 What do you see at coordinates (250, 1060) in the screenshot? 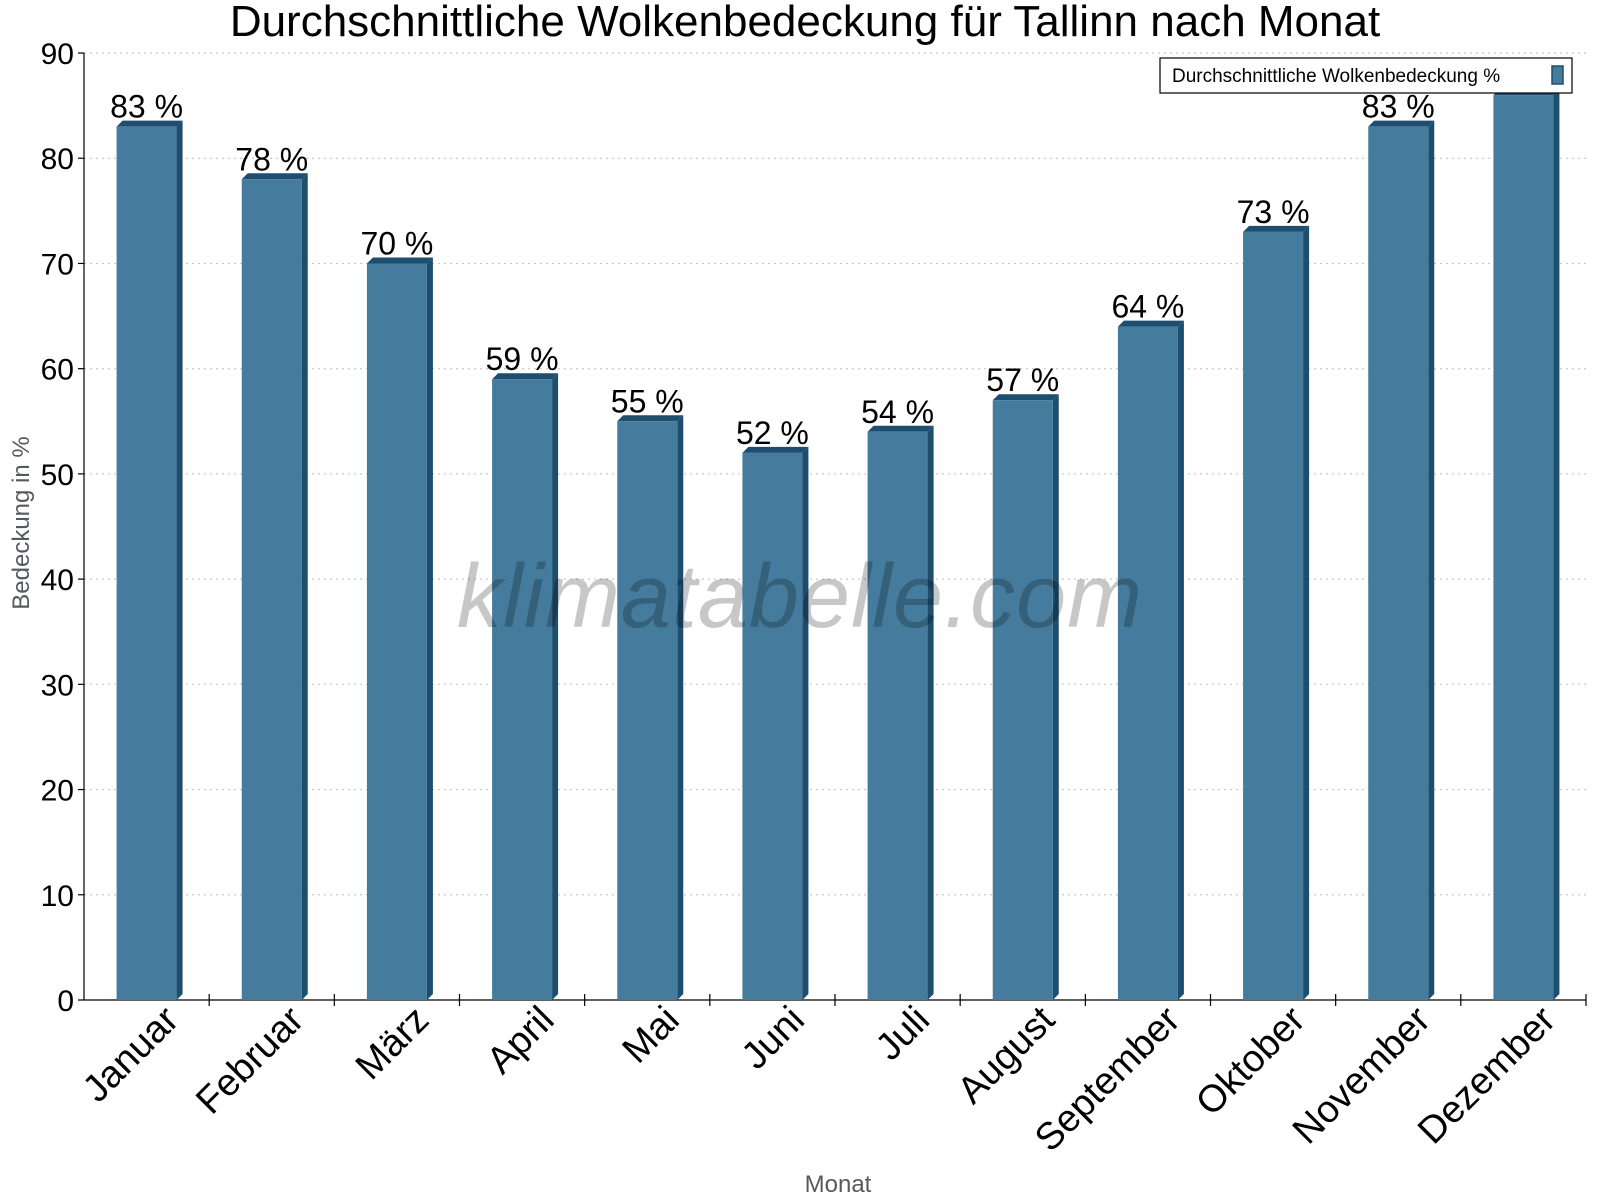
I see `x-tick-label: Februar` at bounding box center [250, 1060].